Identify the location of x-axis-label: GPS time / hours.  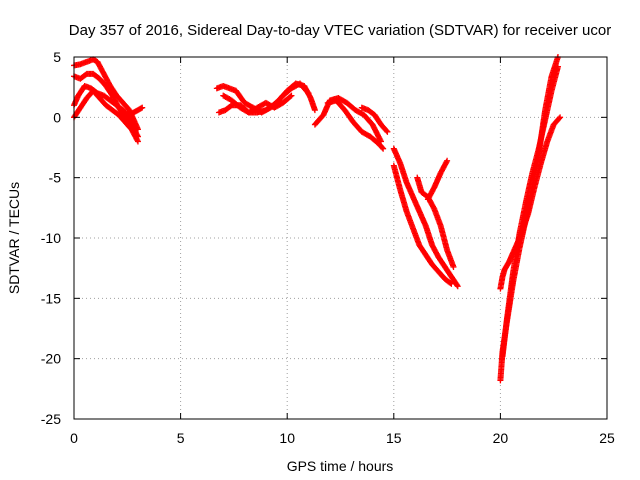
(340, 466).